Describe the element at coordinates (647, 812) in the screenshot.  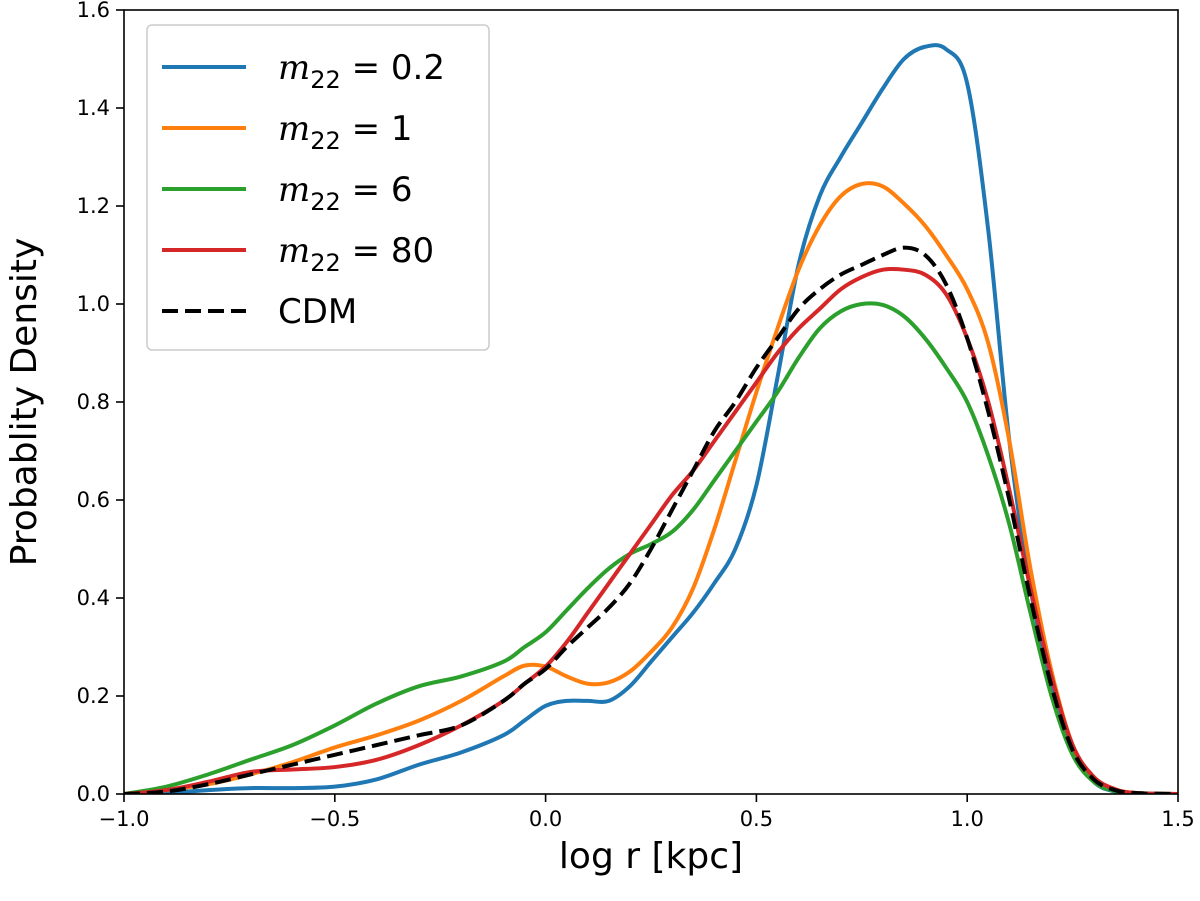
I see `x-axis: −1.0 −0.5 0.0 0.5 1.0 1.5` at that location.